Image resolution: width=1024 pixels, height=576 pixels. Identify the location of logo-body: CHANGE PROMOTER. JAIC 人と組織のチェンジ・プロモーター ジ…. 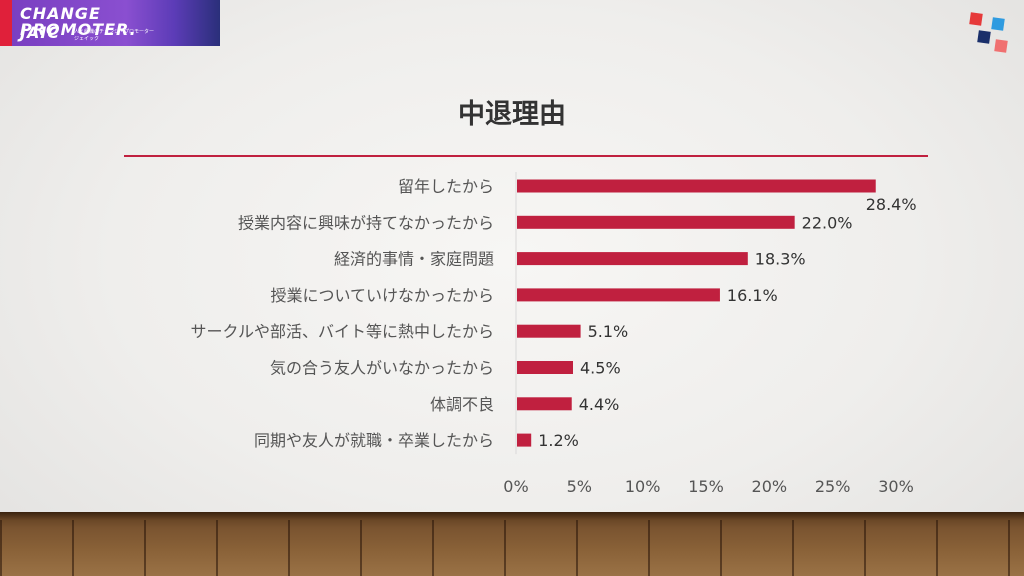
(116, 23).